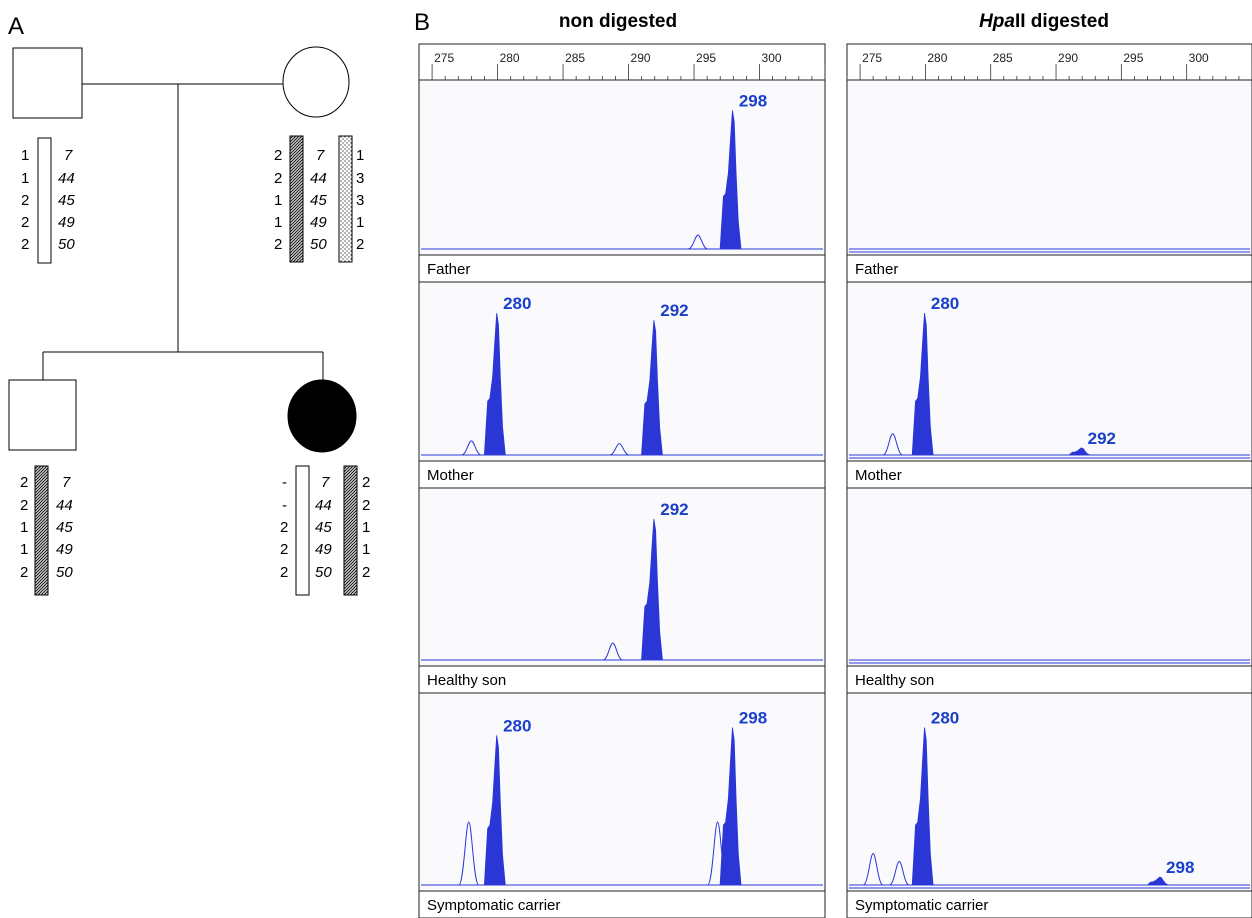  Describe the element at coordinates (24, 482) in the screenshot. I see `son-allele-1: 2` at that location.